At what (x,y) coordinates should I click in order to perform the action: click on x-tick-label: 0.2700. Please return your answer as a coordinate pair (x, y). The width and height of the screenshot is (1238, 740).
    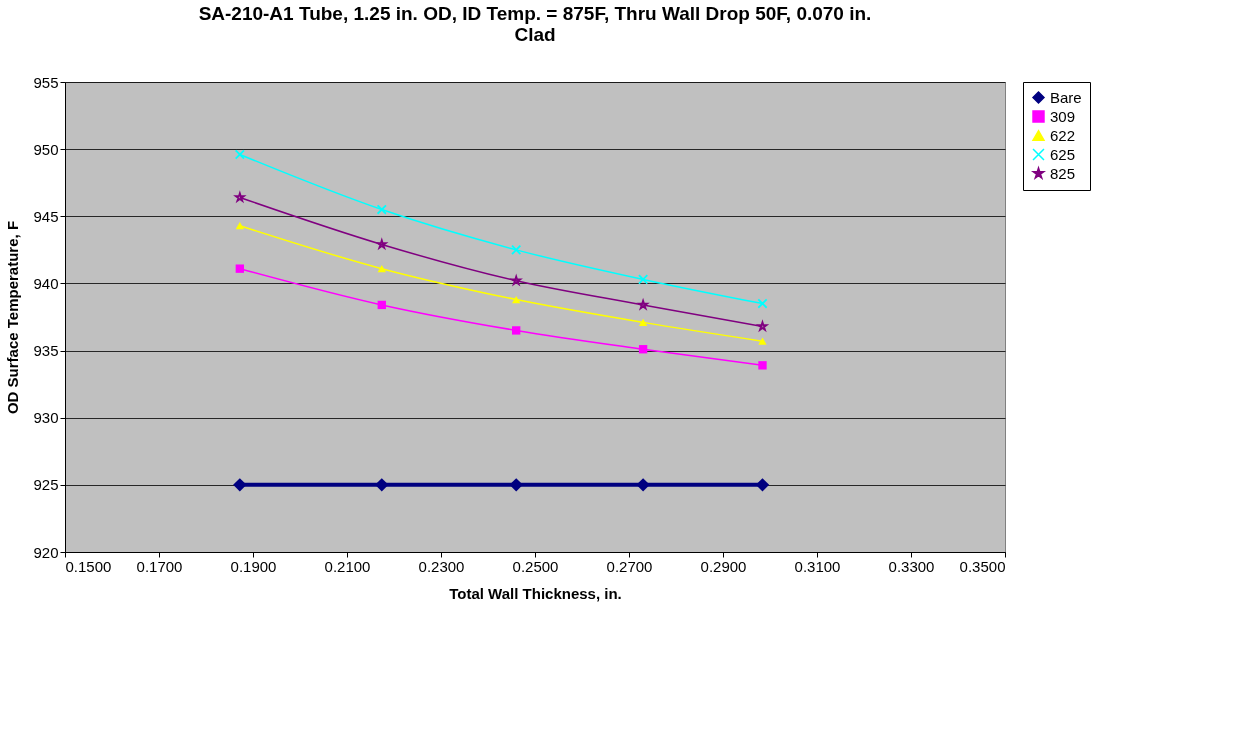
    Looking at the image, I should click on (629, 566).